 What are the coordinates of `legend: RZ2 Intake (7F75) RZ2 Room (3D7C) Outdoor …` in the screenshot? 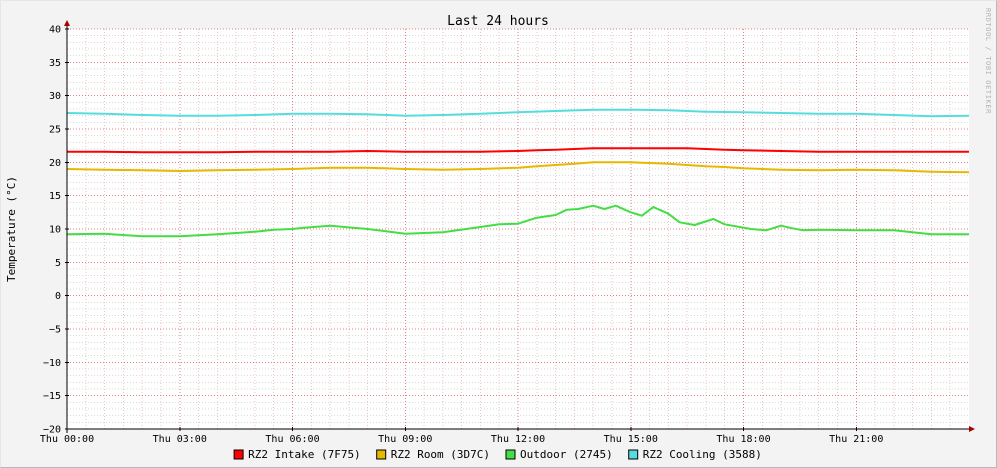 It's located at (497, 454).